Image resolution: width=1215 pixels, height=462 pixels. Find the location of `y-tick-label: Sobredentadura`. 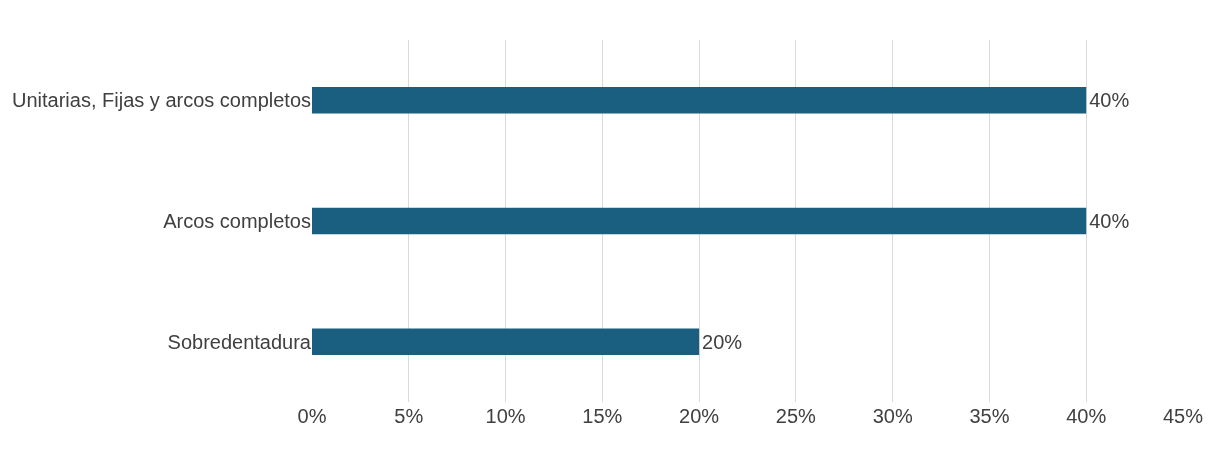

y-tick-label: Sobredentadura is located at coordinates (239, 341).